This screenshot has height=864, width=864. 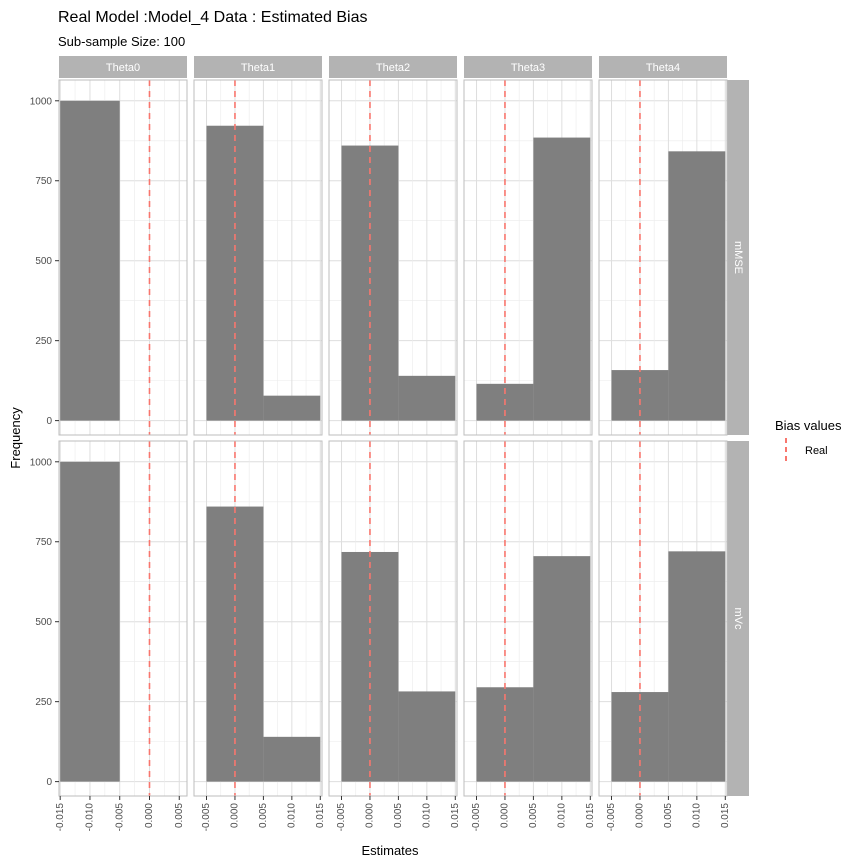 I want to click on row-strip-mvc, so click(x=738, y=618).